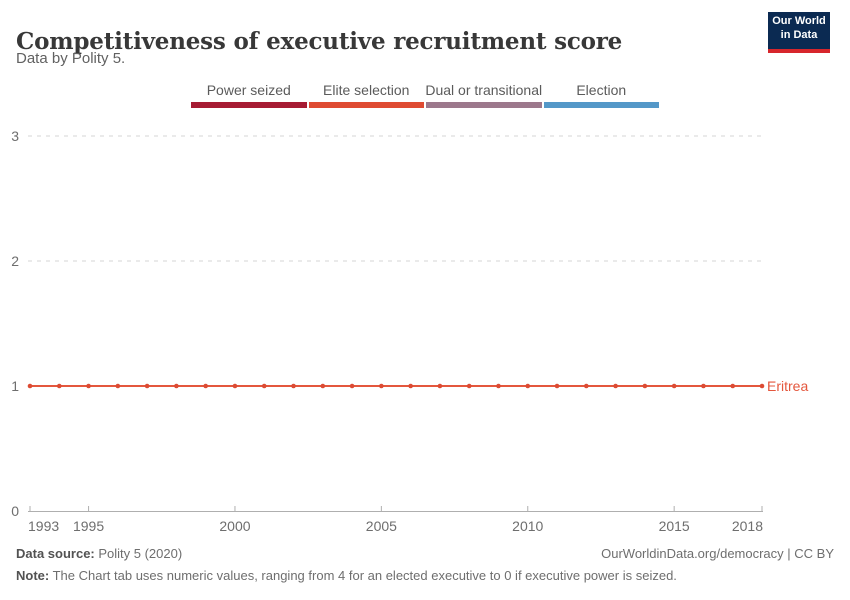 The width and height of the screenshot is (850, 600). I want to click on legend-label: Elite selection, so click(366, 90).